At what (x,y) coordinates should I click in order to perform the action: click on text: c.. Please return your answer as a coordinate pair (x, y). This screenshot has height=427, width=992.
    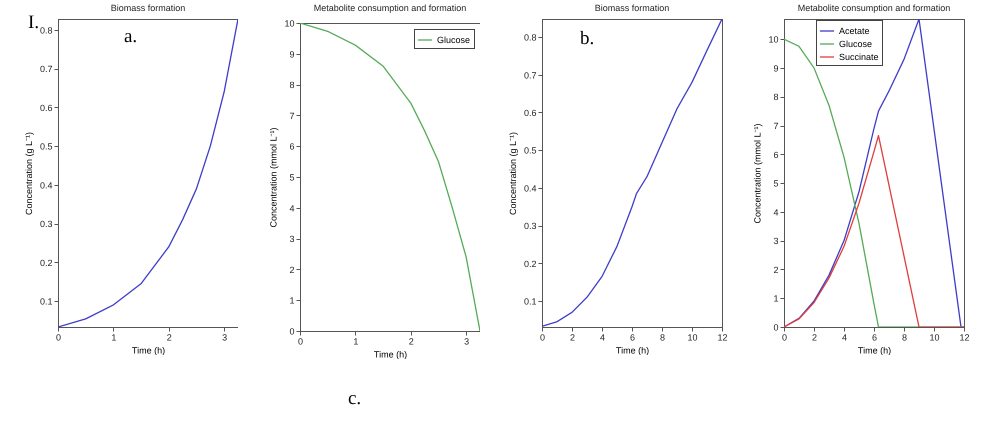
    Looking at the image, I should click on (355, 399).